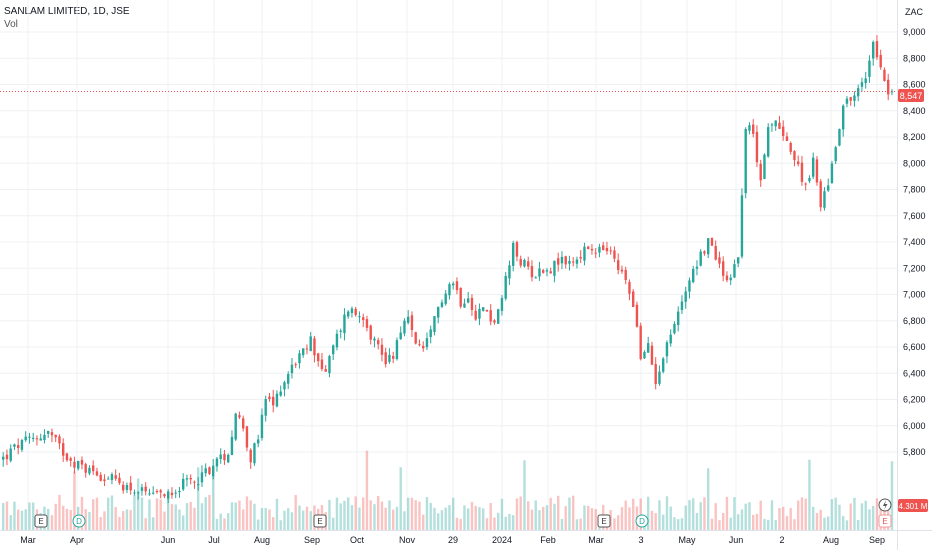  What do you see at coordinates (914, 268) in the screenshot?
I see `price-tick-label: 7,200` at bounding box center [914, 268].